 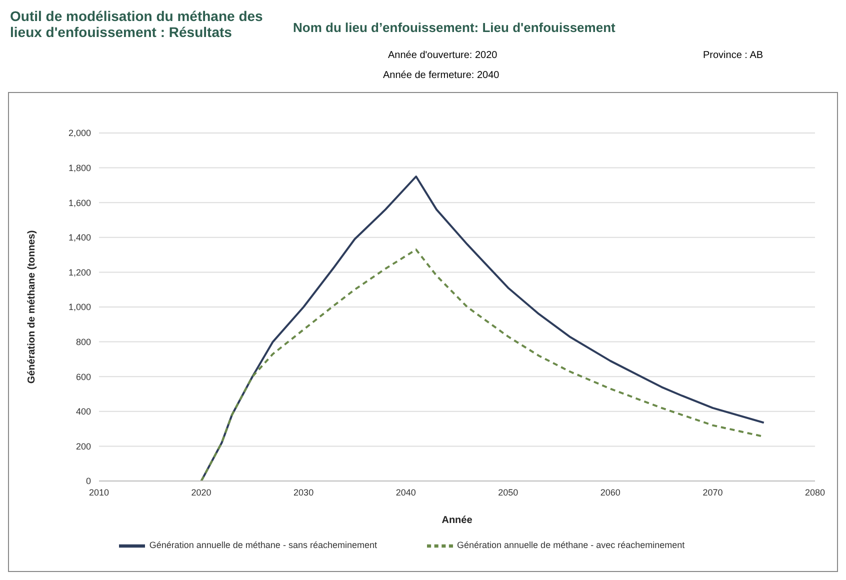 I want to click on y-tick-label: 0, so click(x=88, y=481).